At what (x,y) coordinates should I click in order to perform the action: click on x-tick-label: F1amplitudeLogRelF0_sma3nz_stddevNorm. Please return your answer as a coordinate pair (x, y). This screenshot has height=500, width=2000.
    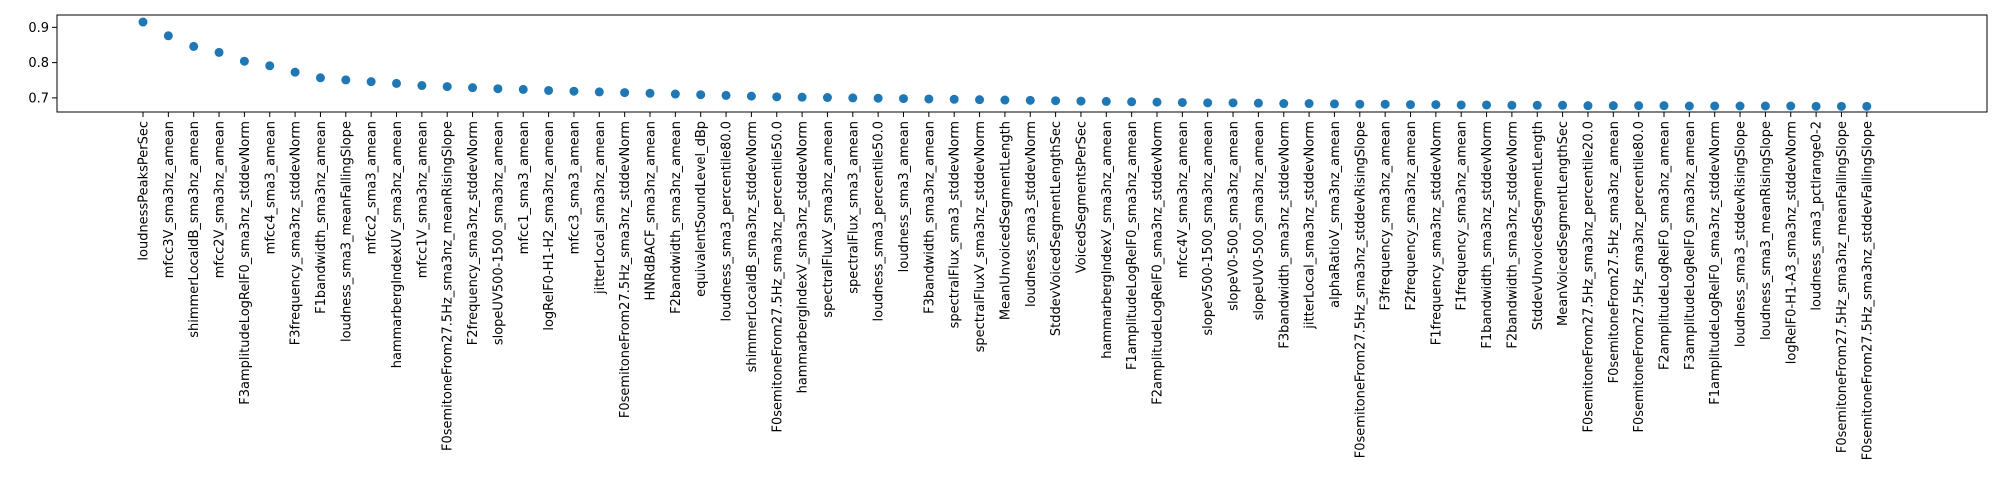
    Looking at the image, I should click on (1715, 263).